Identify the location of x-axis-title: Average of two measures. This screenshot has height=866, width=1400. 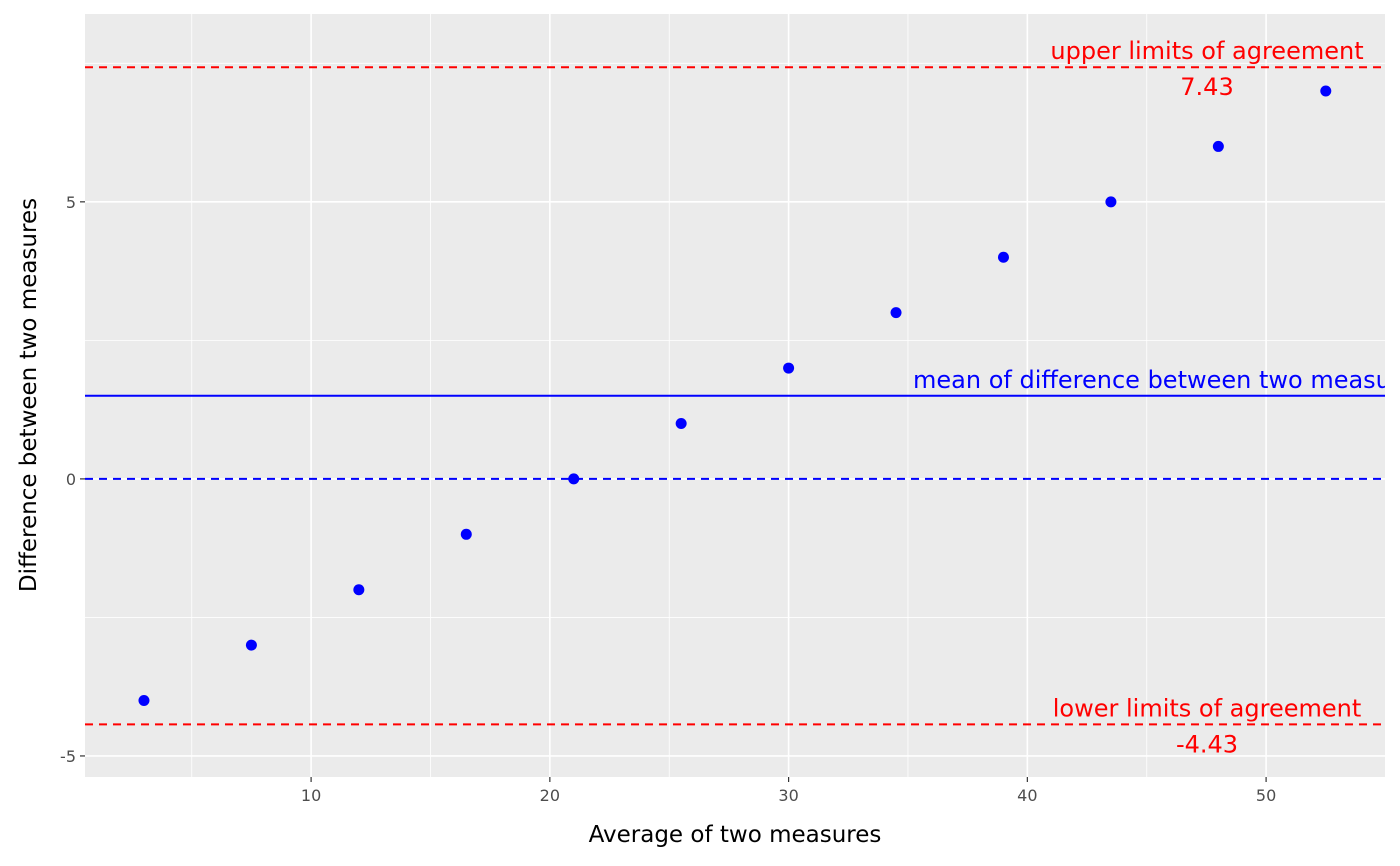
(735, 835).